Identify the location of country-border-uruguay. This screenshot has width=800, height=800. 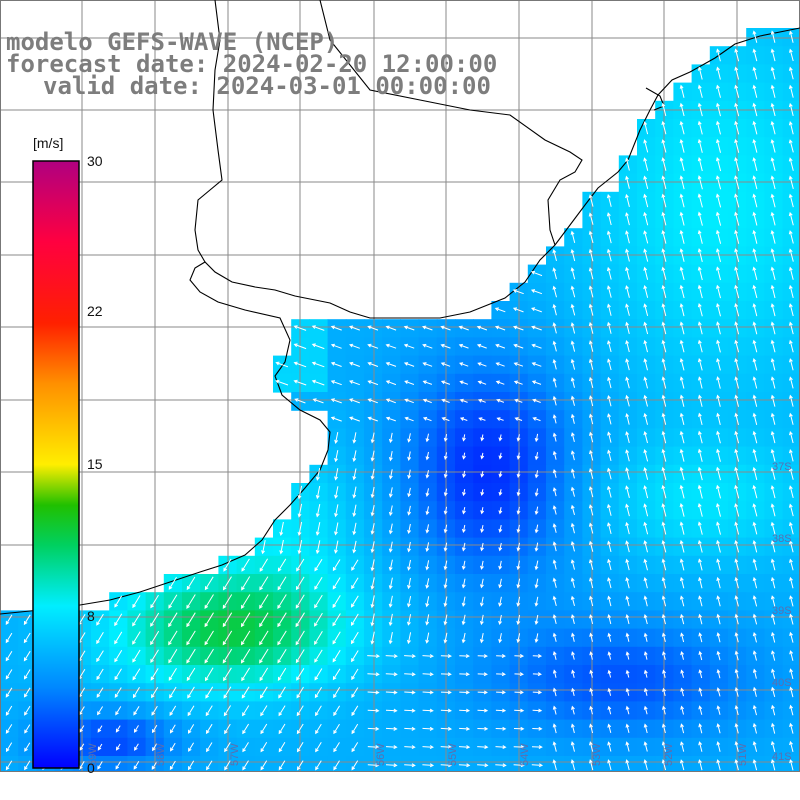
(208, 131).